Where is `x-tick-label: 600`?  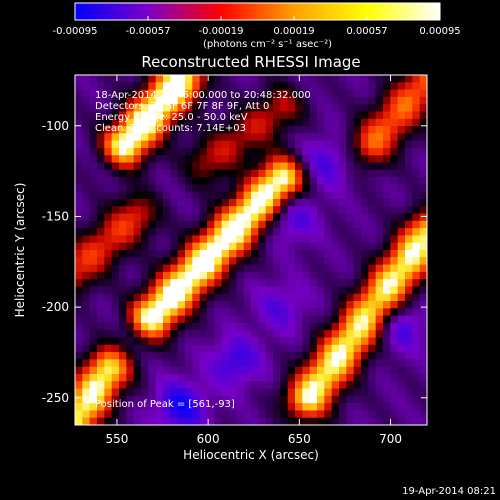 x-tick-label: 600 is located at coordinates (208, 439).